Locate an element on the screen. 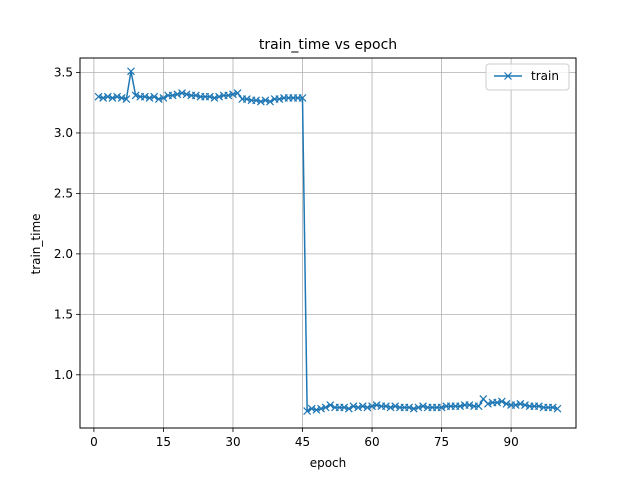 The image size is (640, 480). y-tick-label: 1.0 is located at coordinates (63, 375).